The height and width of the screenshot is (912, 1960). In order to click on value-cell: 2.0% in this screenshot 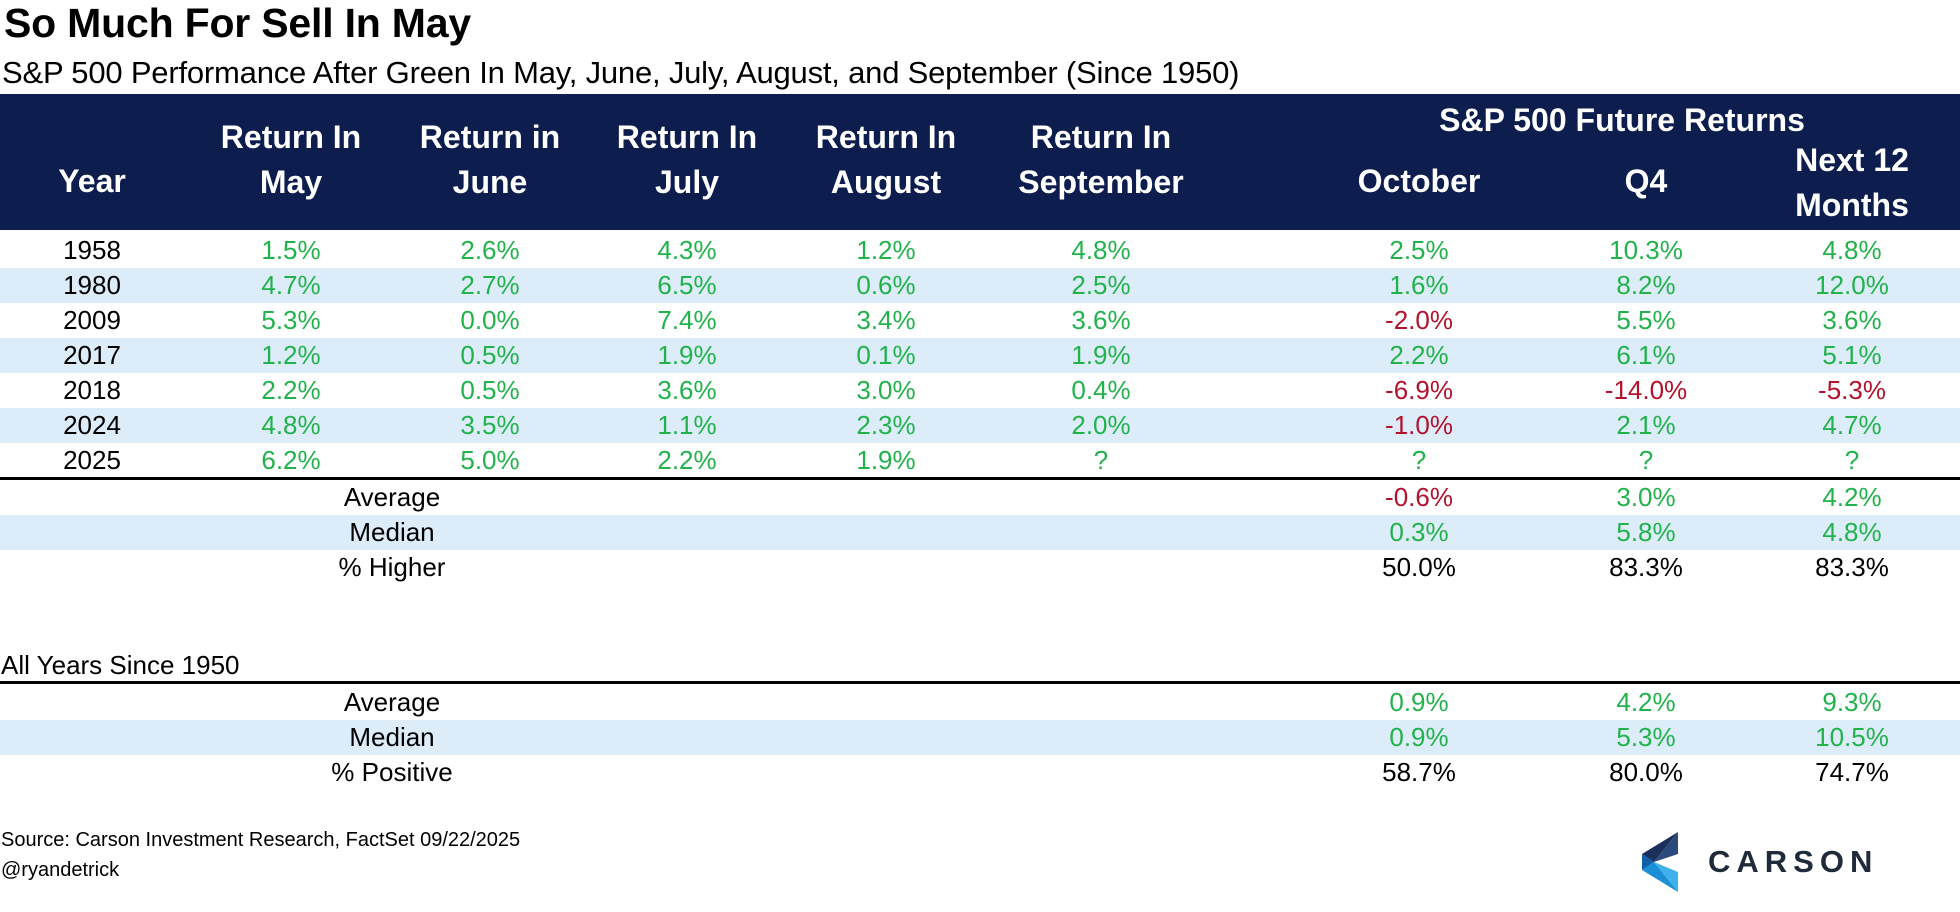, I will do `click(1101, 425)`.